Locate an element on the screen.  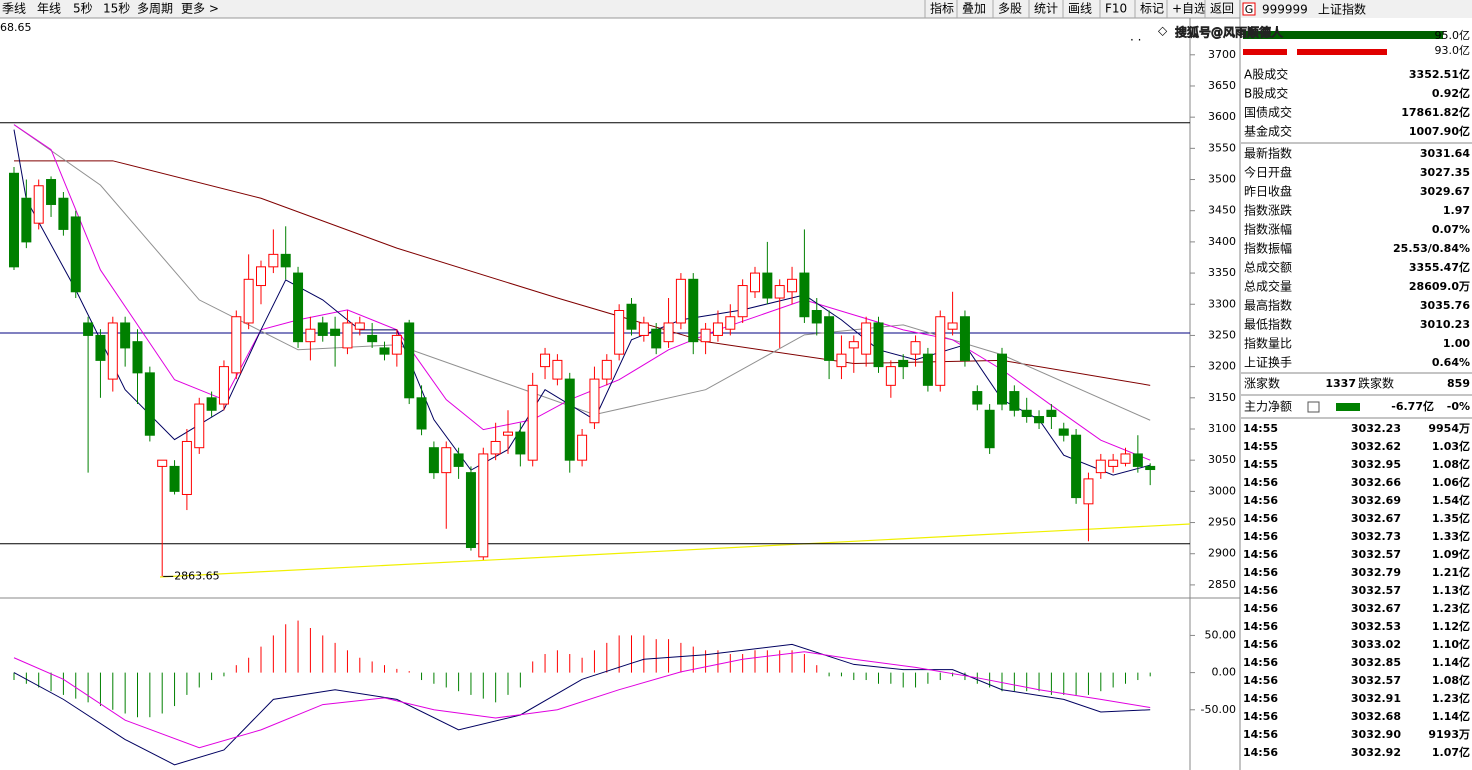
stat-value: 3035.76 is located at coordinates (1445, 305).